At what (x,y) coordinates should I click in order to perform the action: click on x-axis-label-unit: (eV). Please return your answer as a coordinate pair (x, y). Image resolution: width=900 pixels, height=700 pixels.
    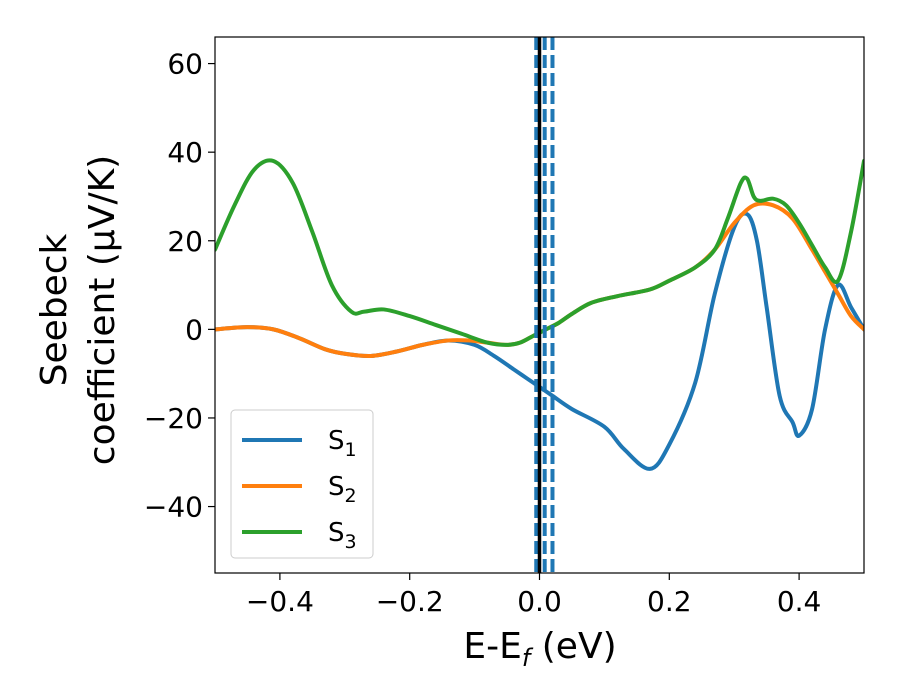
    Looking at the image, I should click on (573, 646).